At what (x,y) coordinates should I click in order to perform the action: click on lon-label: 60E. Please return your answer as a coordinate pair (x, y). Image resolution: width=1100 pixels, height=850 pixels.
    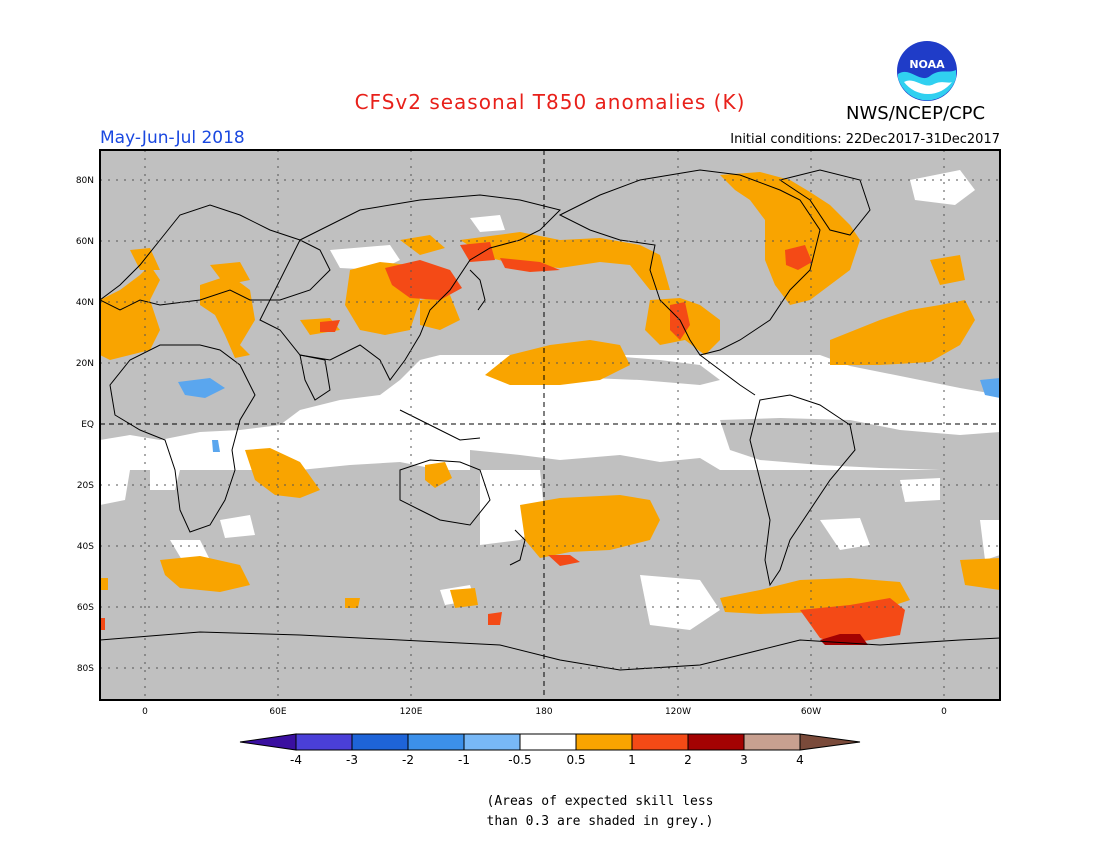
    Looking at the image, I should click on (277, 712).